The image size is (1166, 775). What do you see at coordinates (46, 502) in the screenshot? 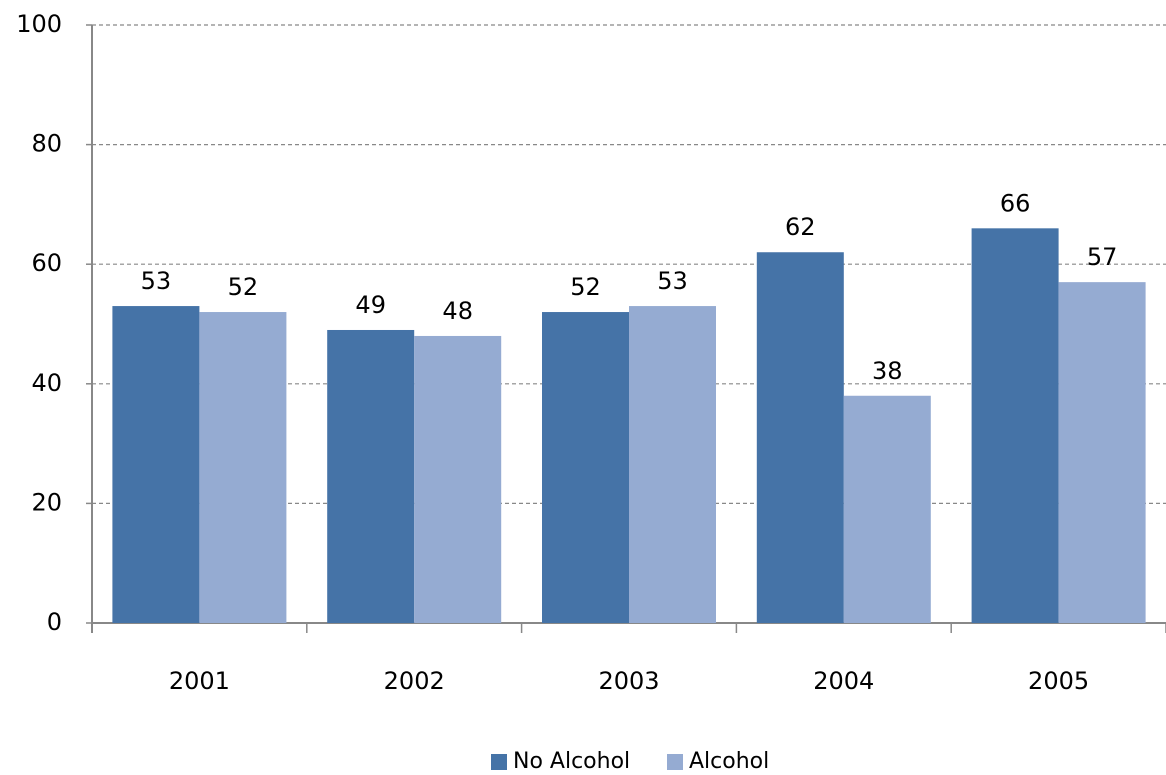
I see `y-tick-label: 20` at bounding box center [46, 502].